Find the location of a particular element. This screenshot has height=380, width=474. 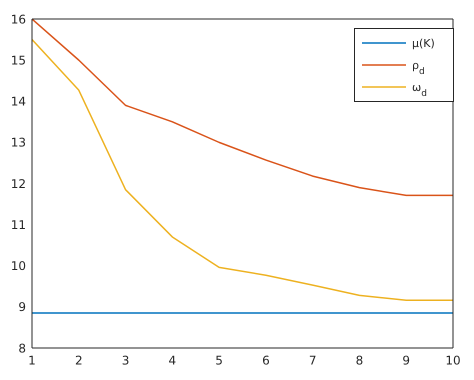

y-tick-label: 15 is located at coordinates (18, 60).